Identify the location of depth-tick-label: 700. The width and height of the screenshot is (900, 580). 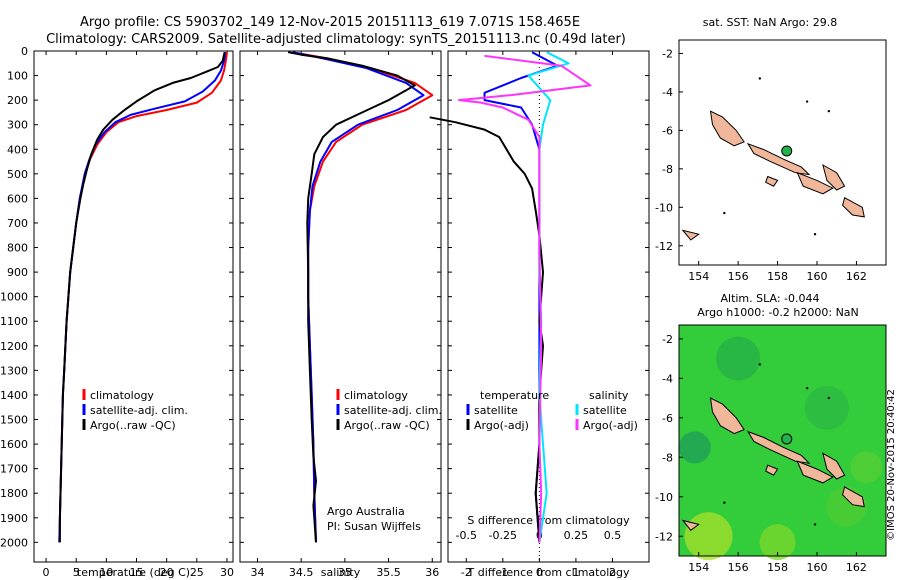
(17, 223).